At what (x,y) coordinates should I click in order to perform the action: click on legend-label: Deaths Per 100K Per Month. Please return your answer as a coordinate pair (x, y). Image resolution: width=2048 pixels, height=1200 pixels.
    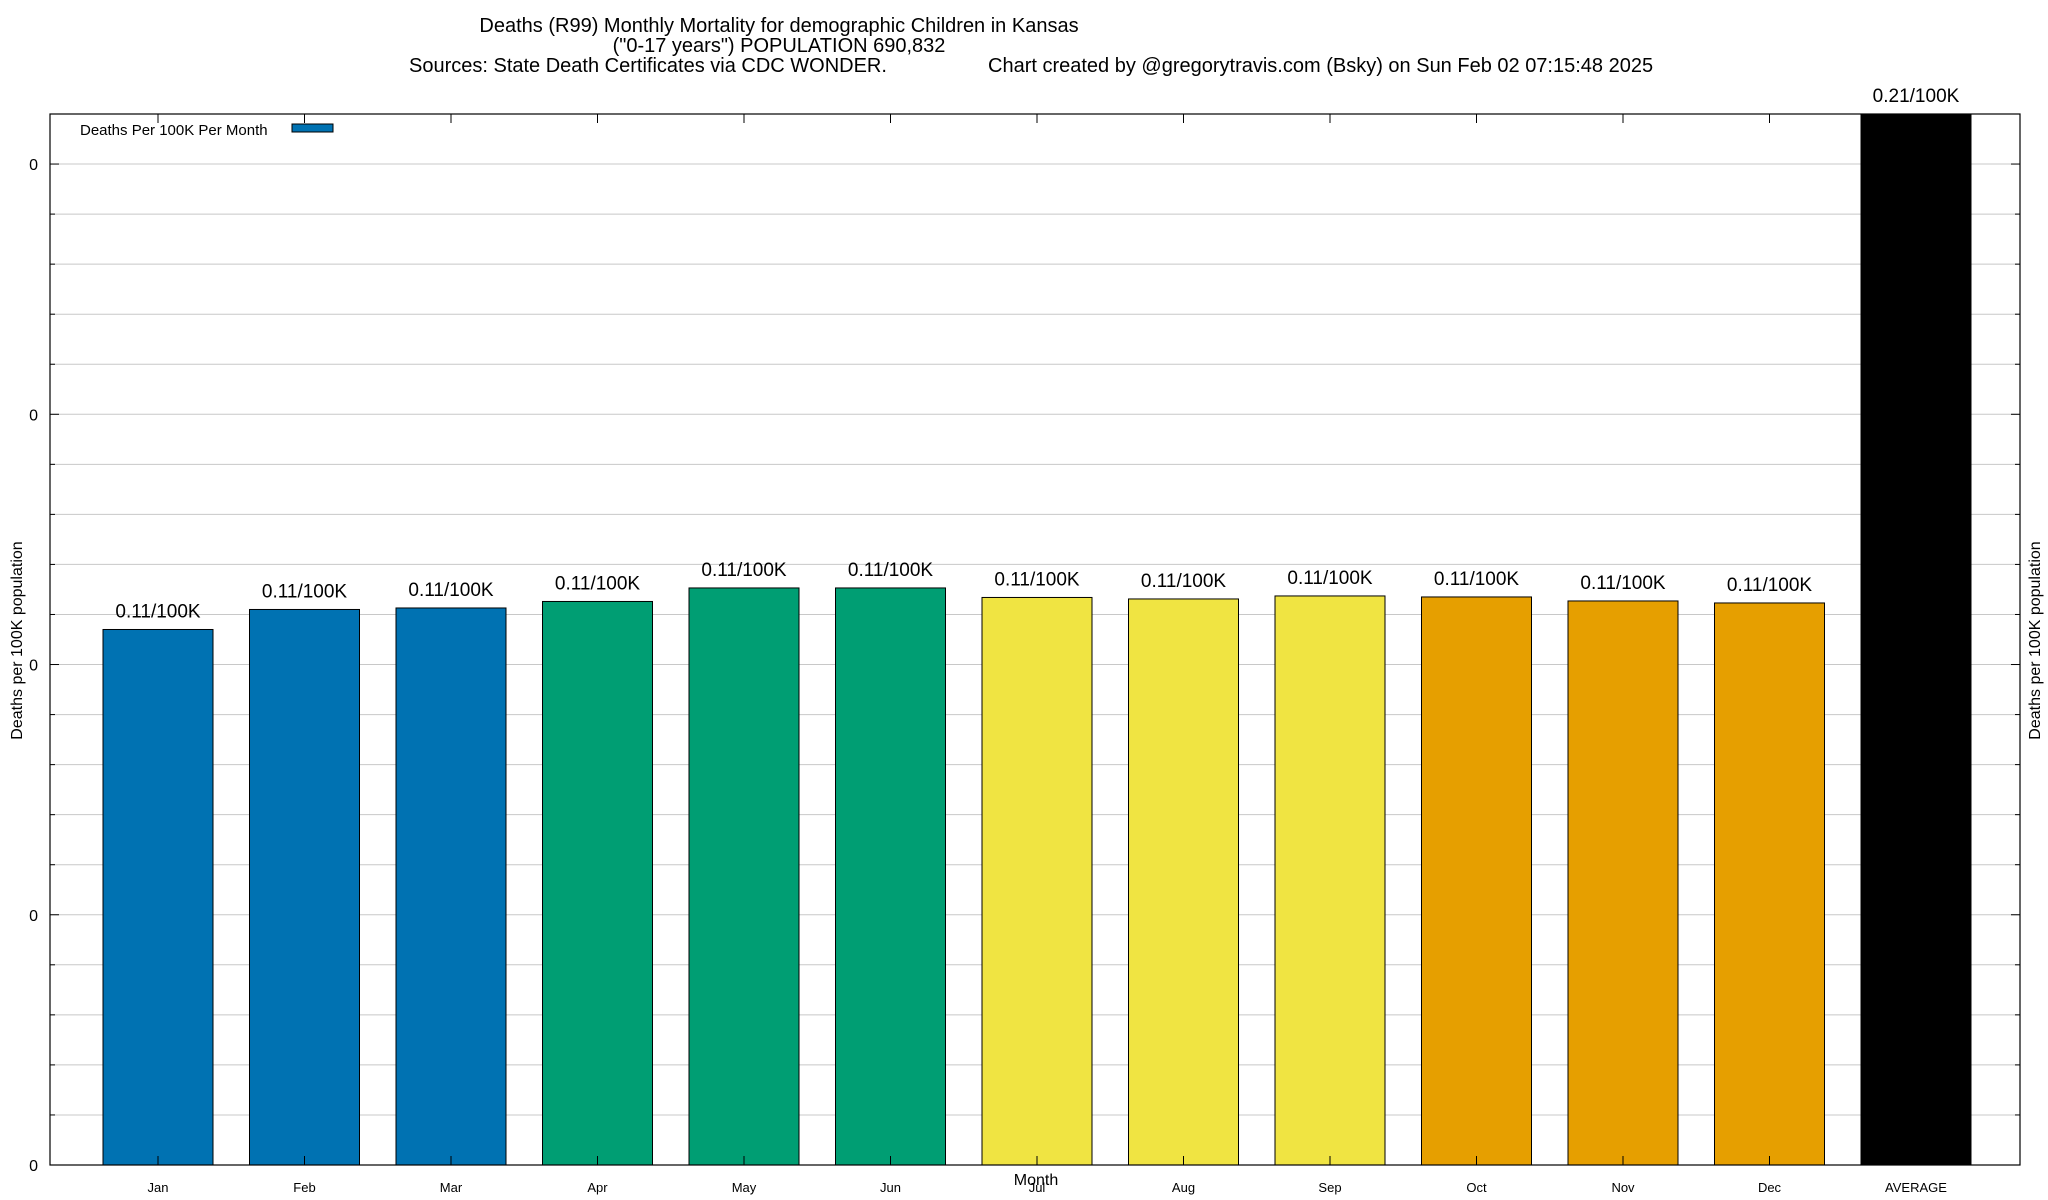
    Looking at the image, I should click on (174, 130).